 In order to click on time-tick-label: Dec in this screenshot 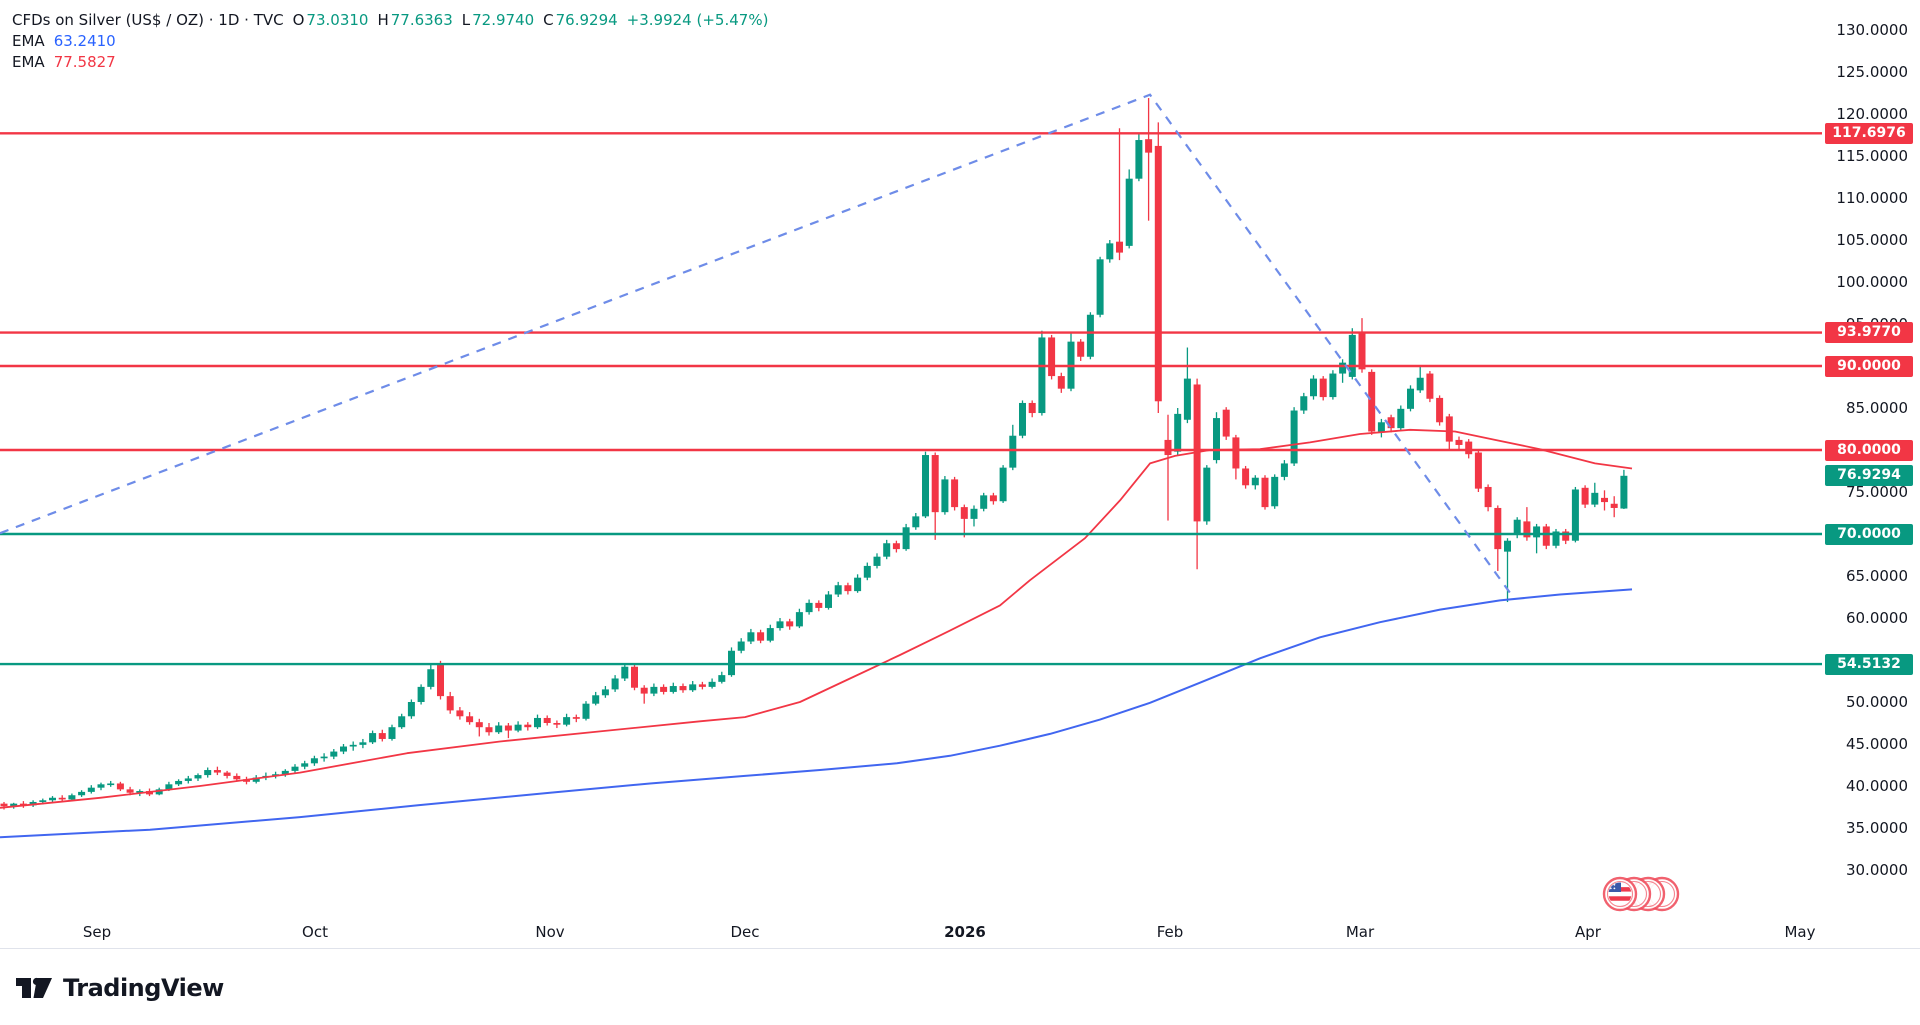, I will do `click(745, 932)`.